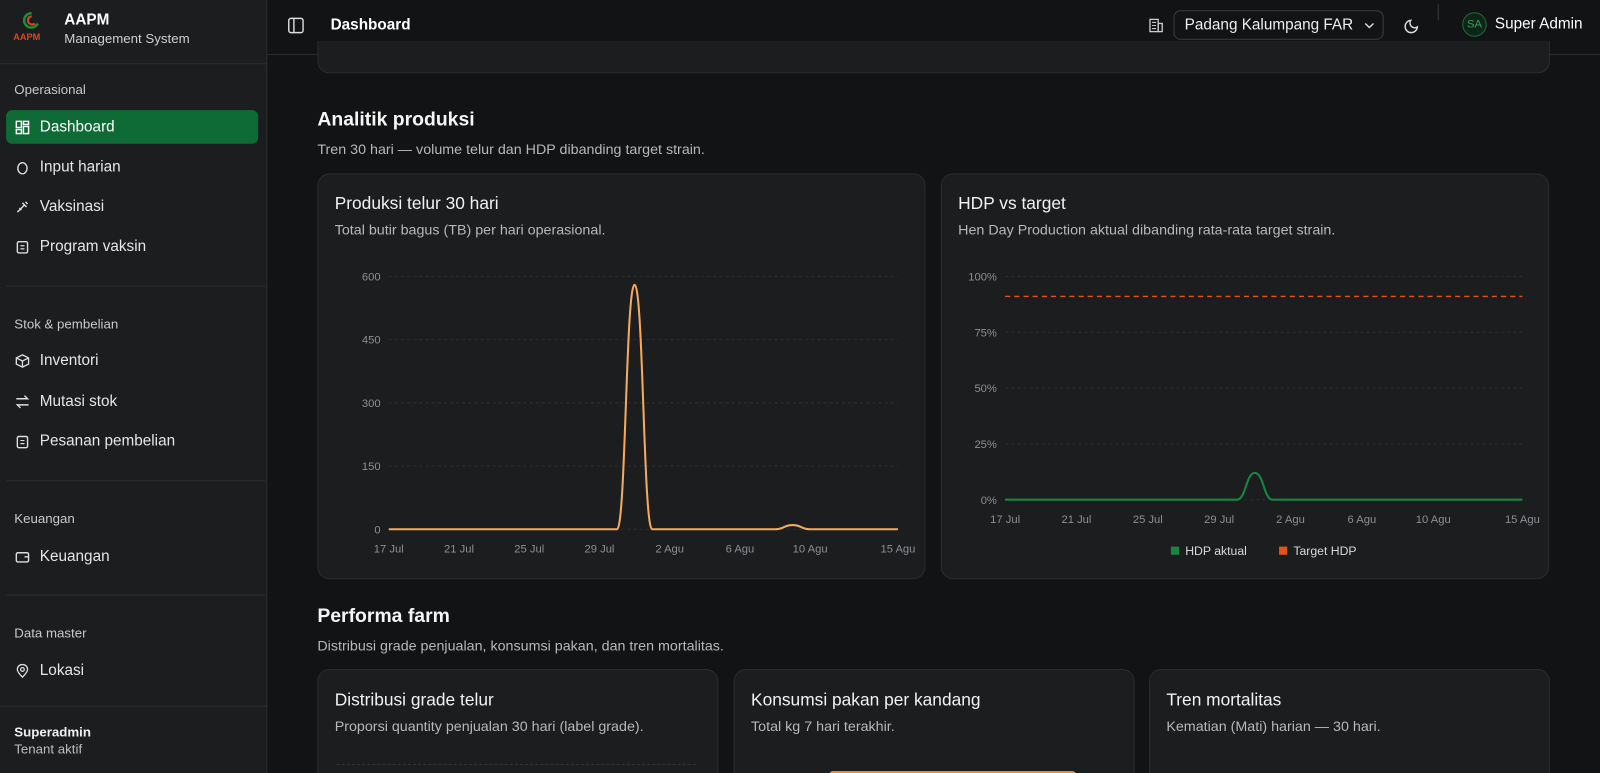 This screenshot has height=773, width=1600. Describe the element at coordinates (50, 633) in the screenshot. I see `nav-section-title: Data master` at that location.